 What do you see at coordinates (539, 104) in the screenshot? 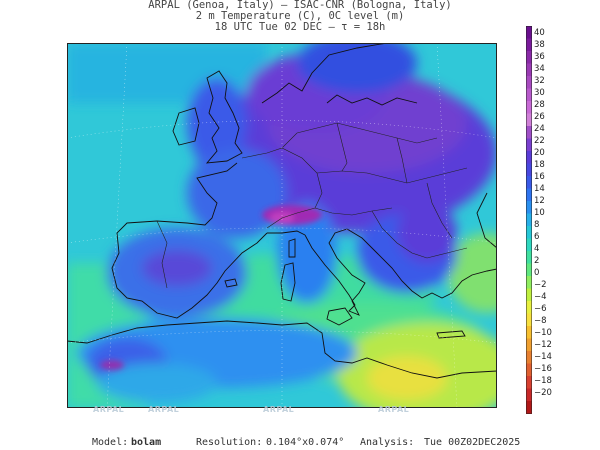
I see `colorbar-tick-label: 28` at bounding box center [539, 104].